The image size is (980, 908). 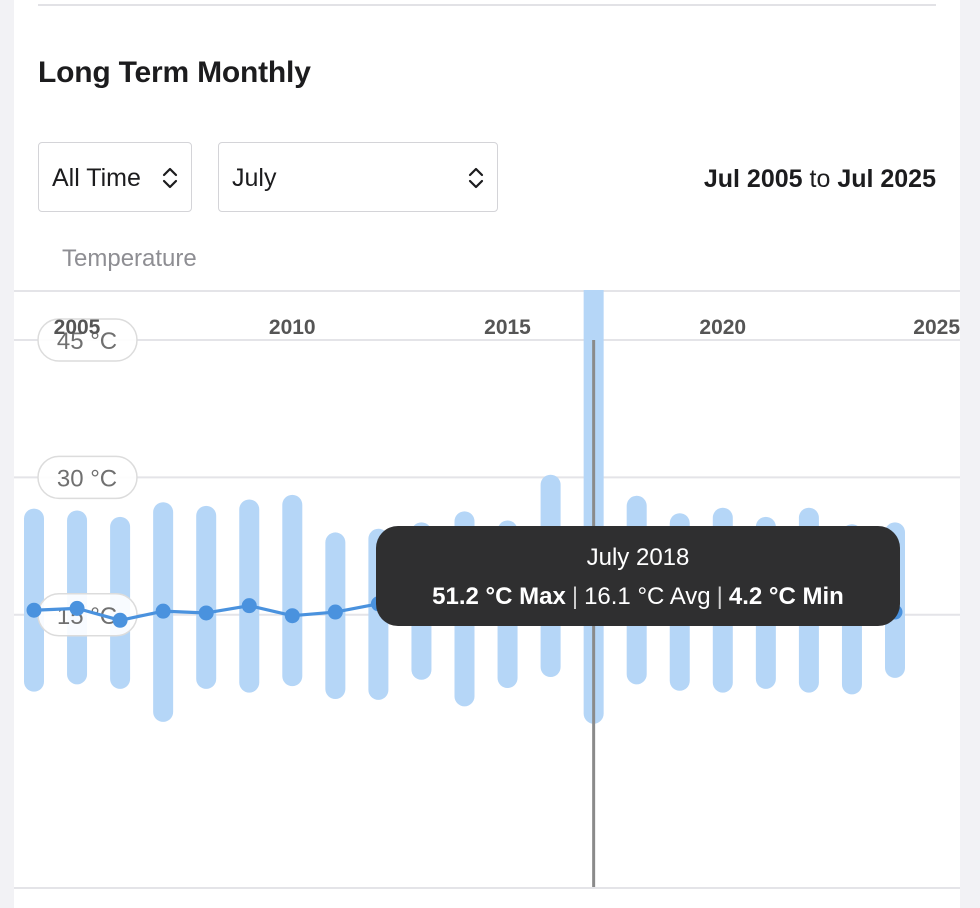 I want to click on x-tick-label: 2010, so click(x=292, y=327).